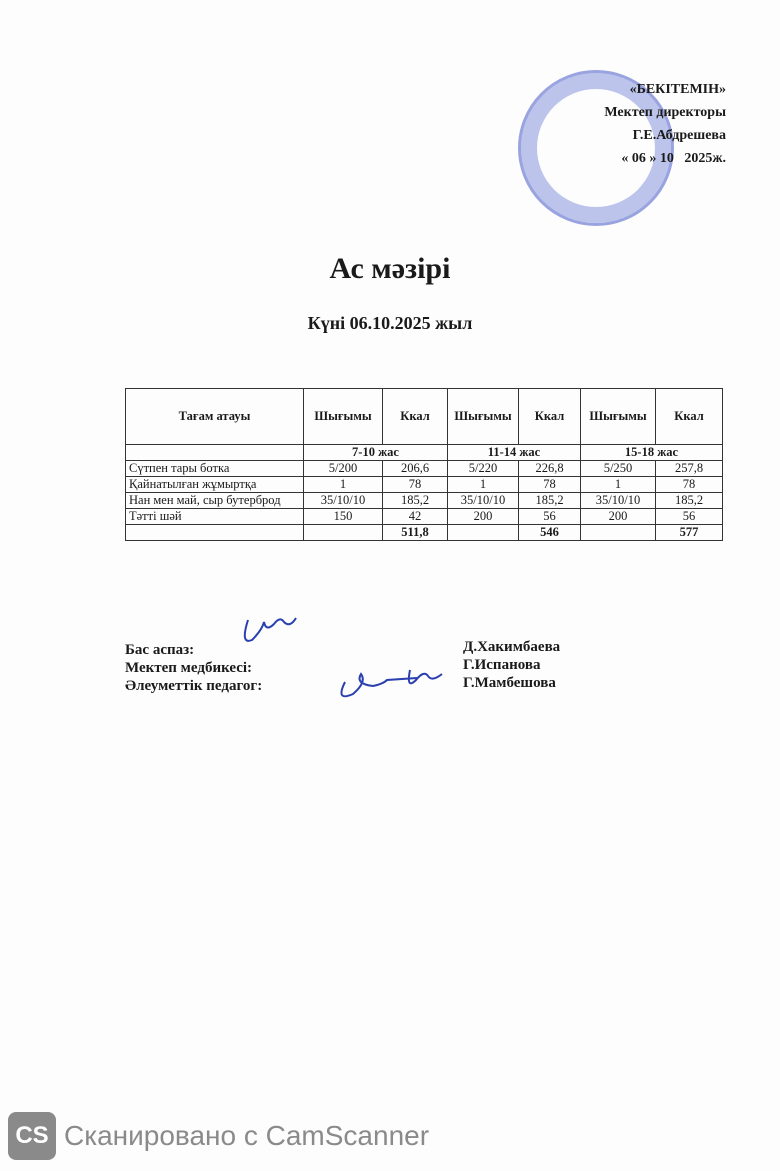 The height and width of the screenshot is (1171, 780). I want to click on date-day: 06, so click(638, 158).